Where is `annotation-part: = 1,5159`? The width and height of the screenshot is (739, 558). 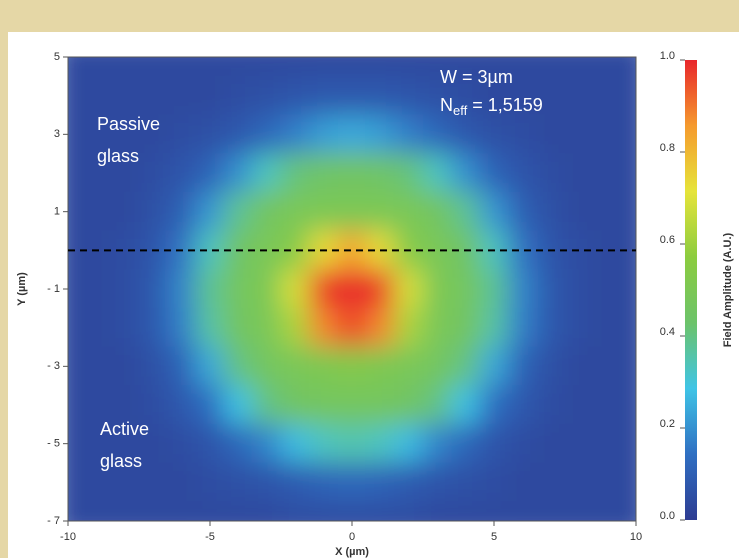
annotation-part: = 1,5159 is located at coordinates (505, 105).